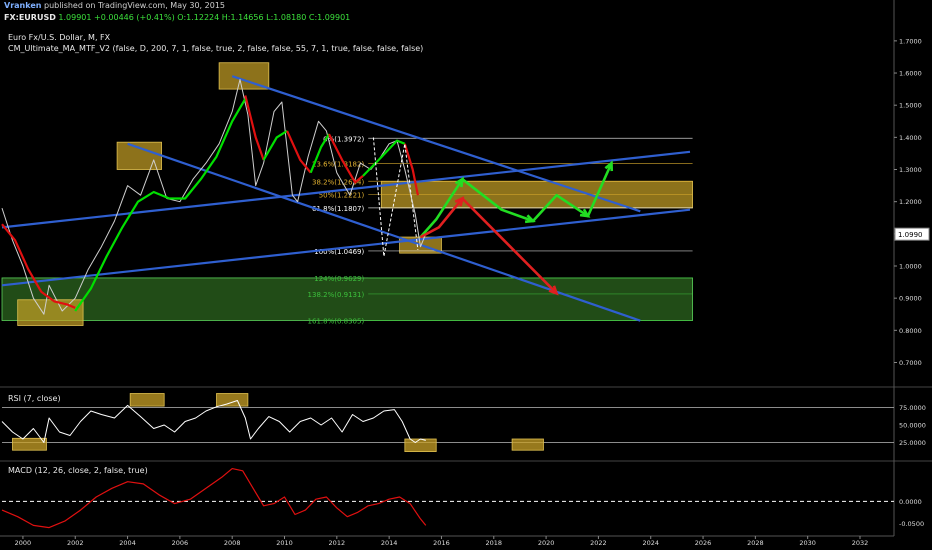 This screenshot has height=550, width=932. Describe the element at coordinates (30, 17) in the screenshot. I see `symbol-label: FX:EURUSD` at that location.